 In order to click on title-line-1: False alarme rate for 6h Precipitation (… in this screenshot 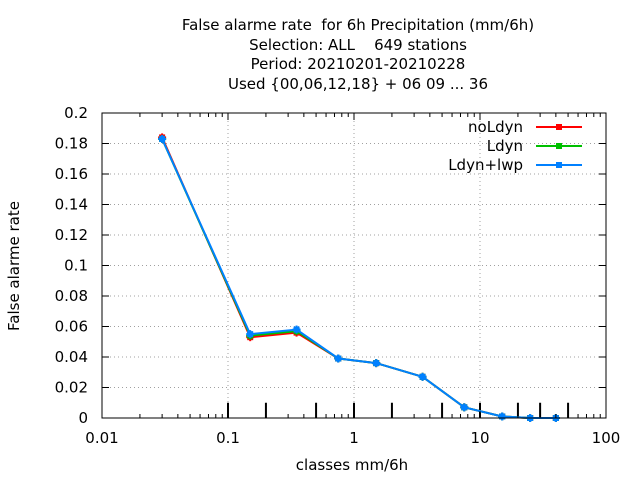, I will do `click(358, 25)`.